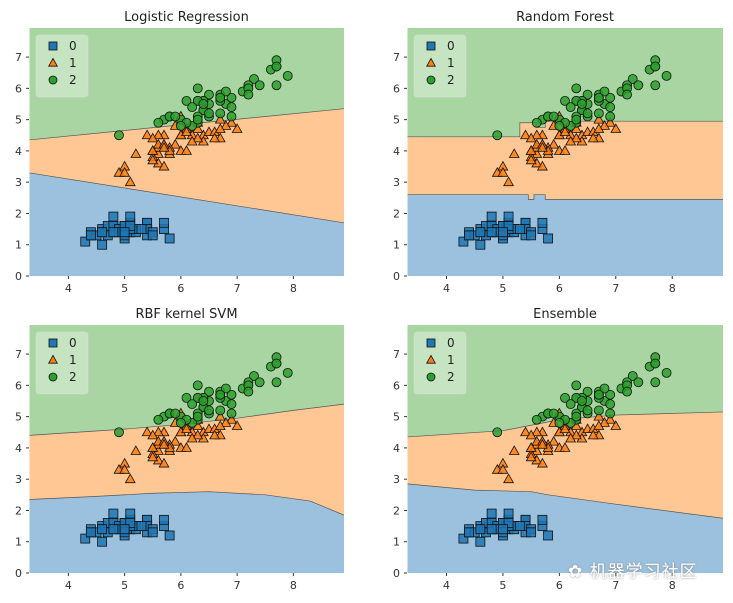  What do you see at coordinates (579, 572) in the screenshot?
I see `wechat-icon: ✿` at bounding box center [579, 572].